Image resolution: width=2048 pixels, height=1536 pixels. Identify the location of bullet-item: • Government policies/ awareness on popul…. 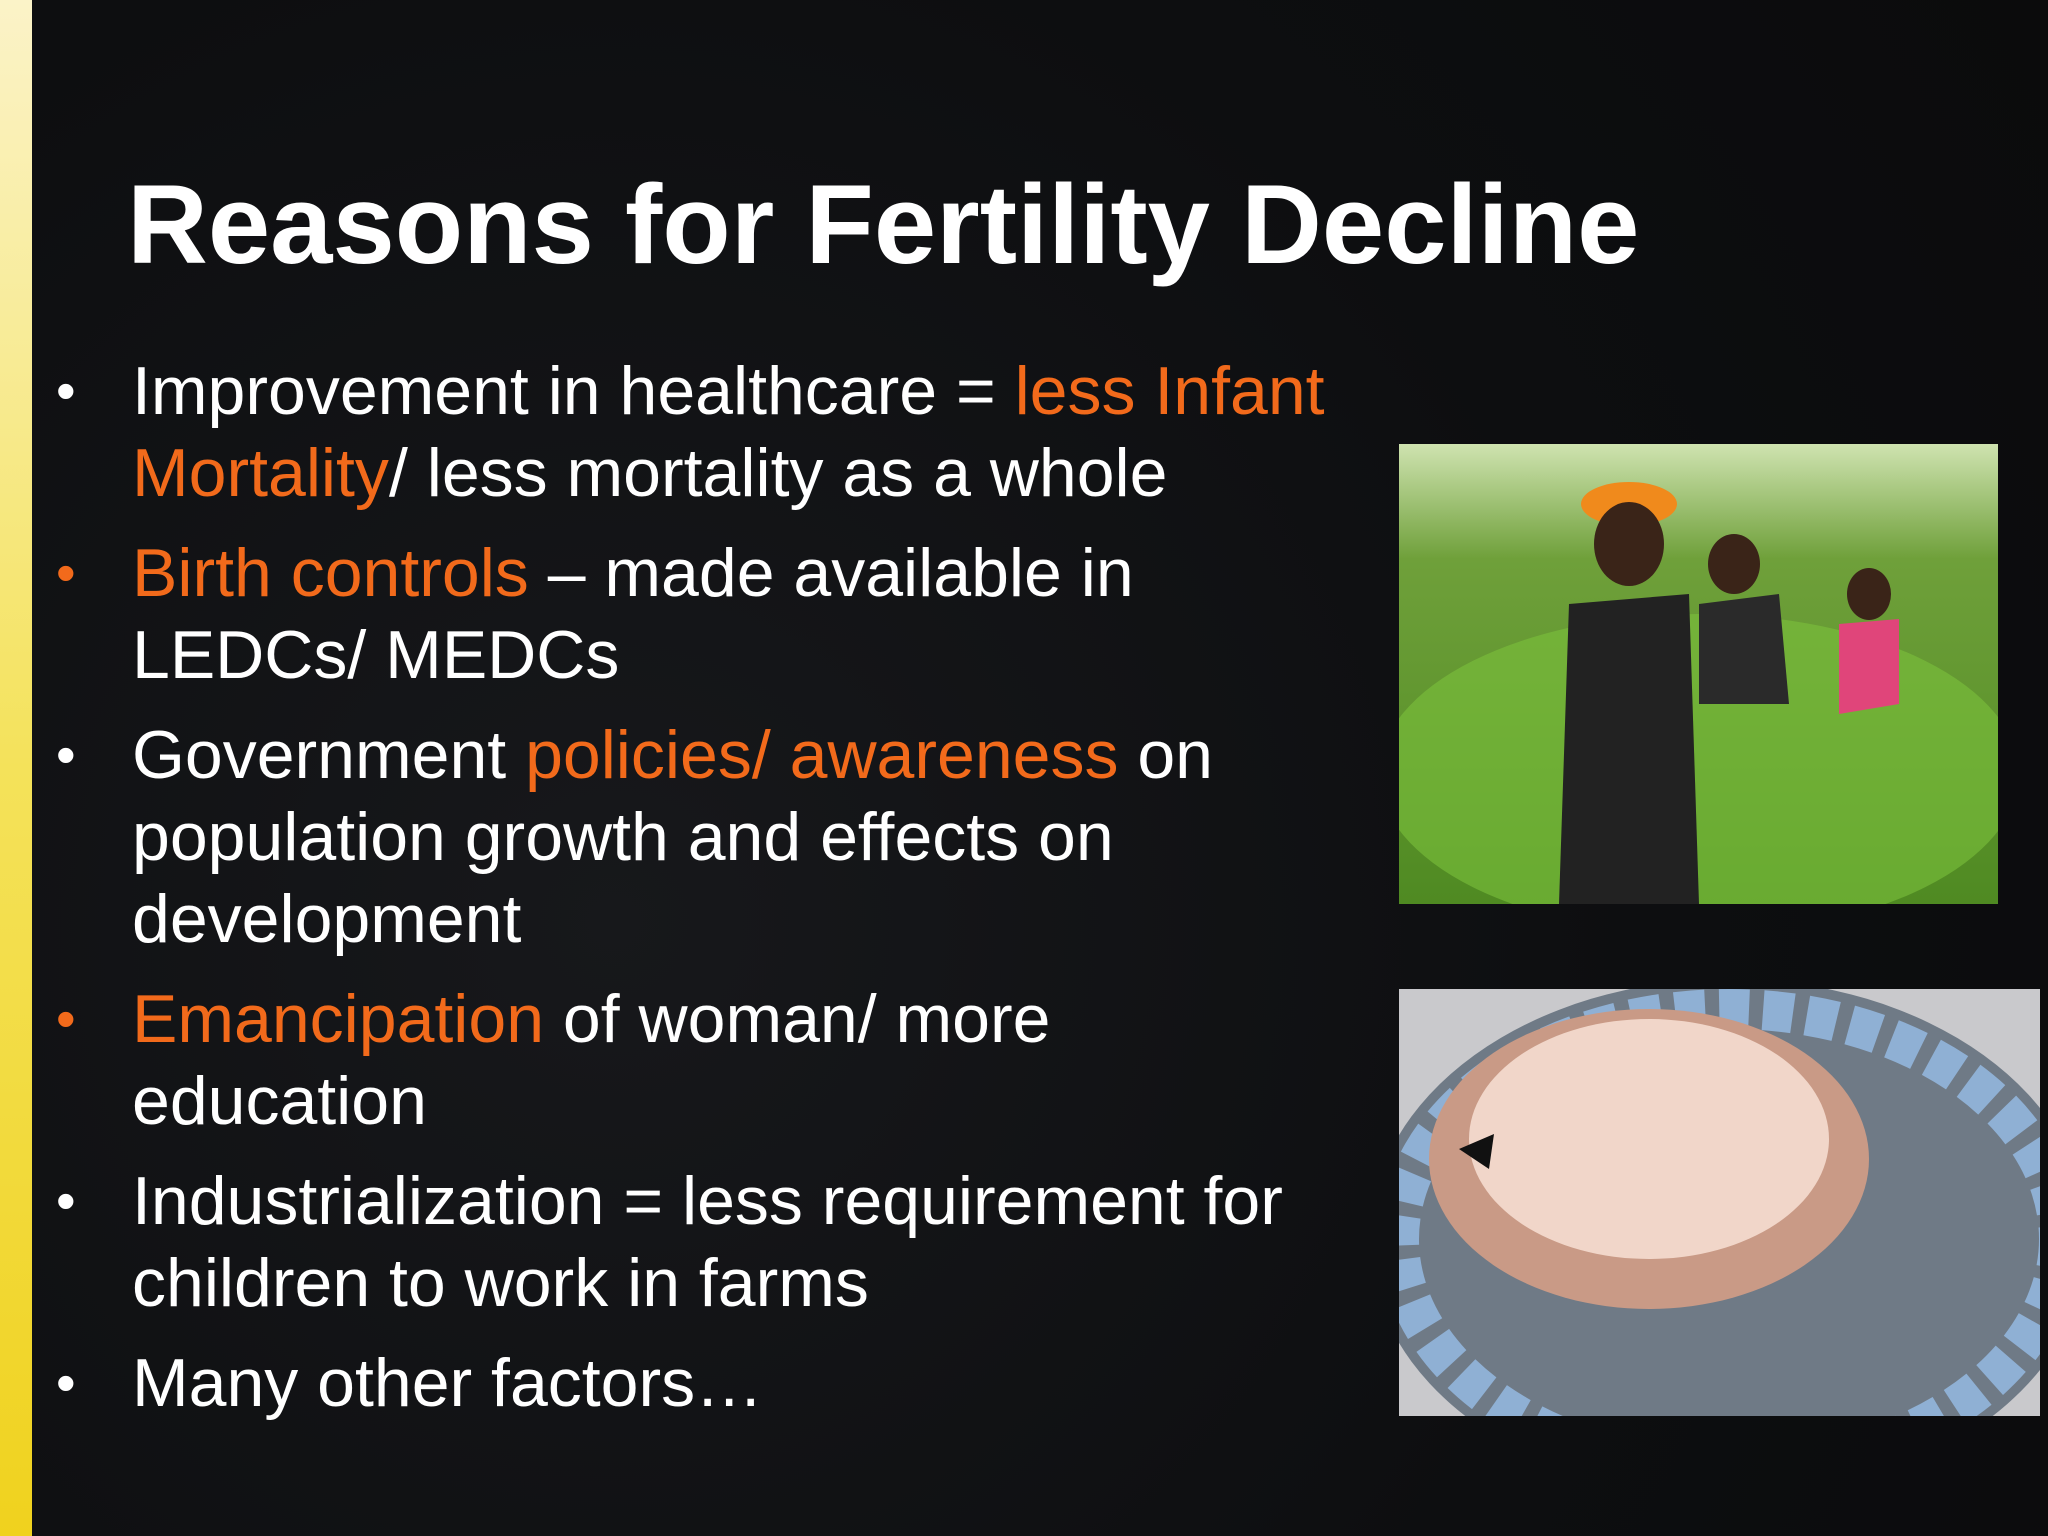
(680, 837).